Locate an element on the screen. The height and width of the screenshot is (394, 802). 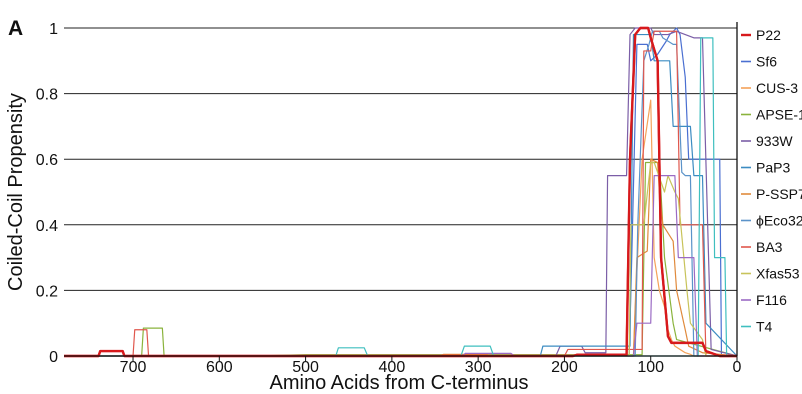
legend-label-1: Sf6 is located at coordinates (766, 62).